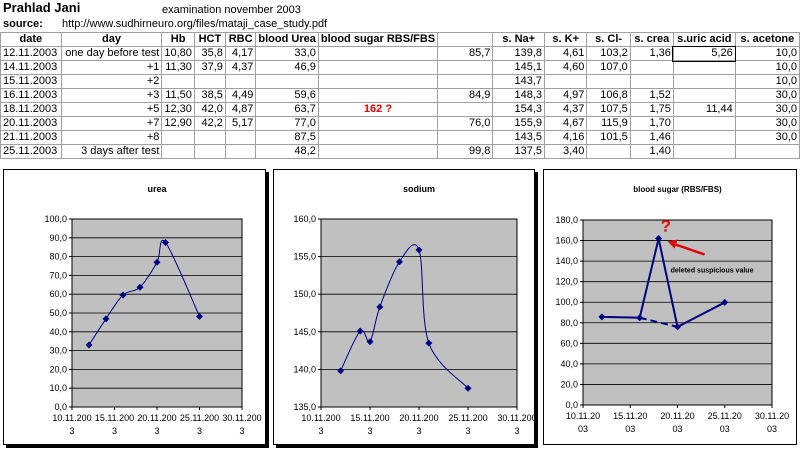  I want to click on table-cell: 76,0, so click(465, 123).